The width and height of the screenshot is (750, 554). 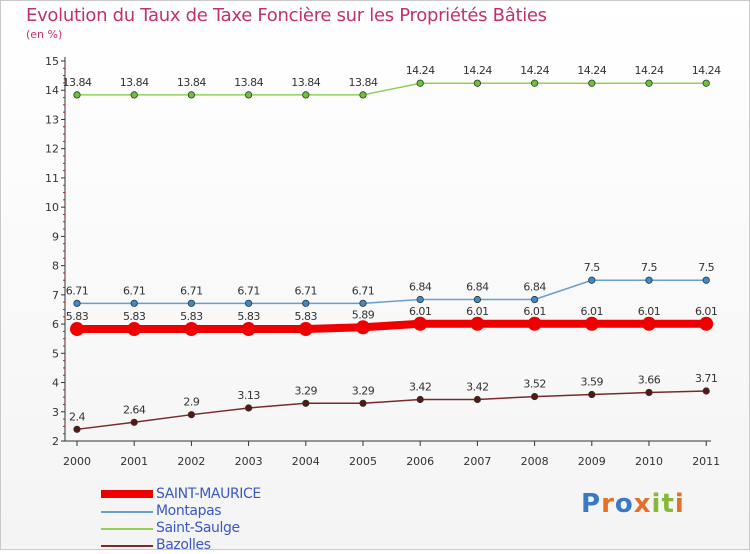 I want to click on series-line-saint-saulge, so click(x=392, y=89).